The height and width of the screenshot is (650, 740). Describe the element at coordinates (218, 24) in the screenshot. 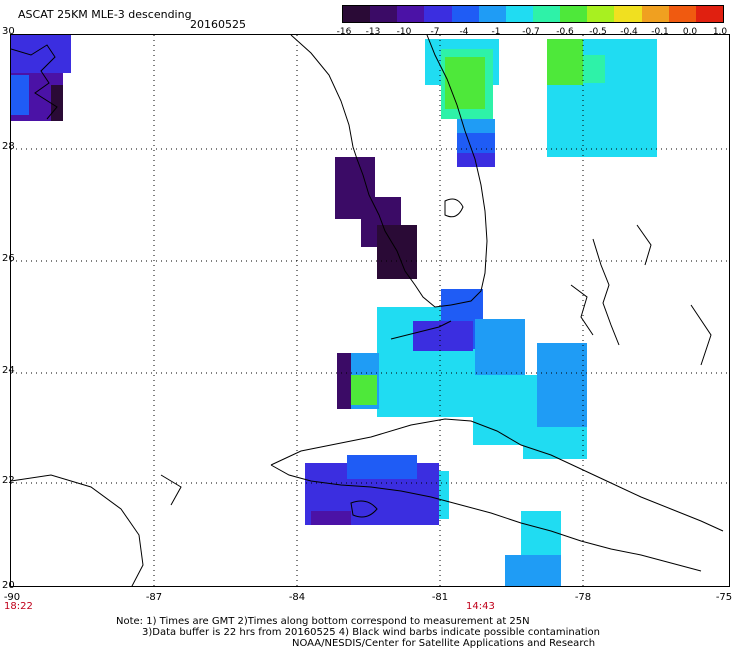

I see `map-date: 20160525` at that location.